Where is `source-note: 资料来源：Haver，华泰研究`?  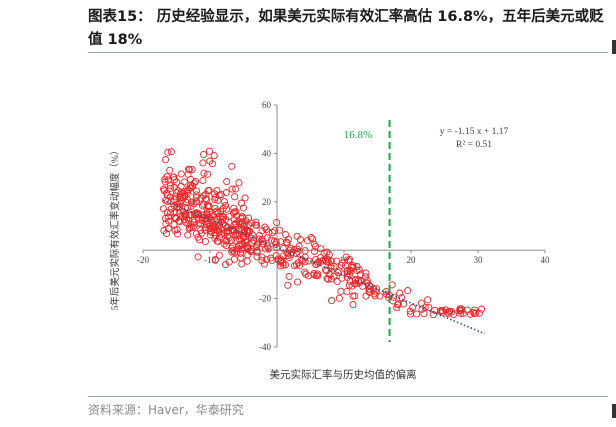 source-note: 资料来源：Haver，华泰研究 is located at coordinates (166, 410).